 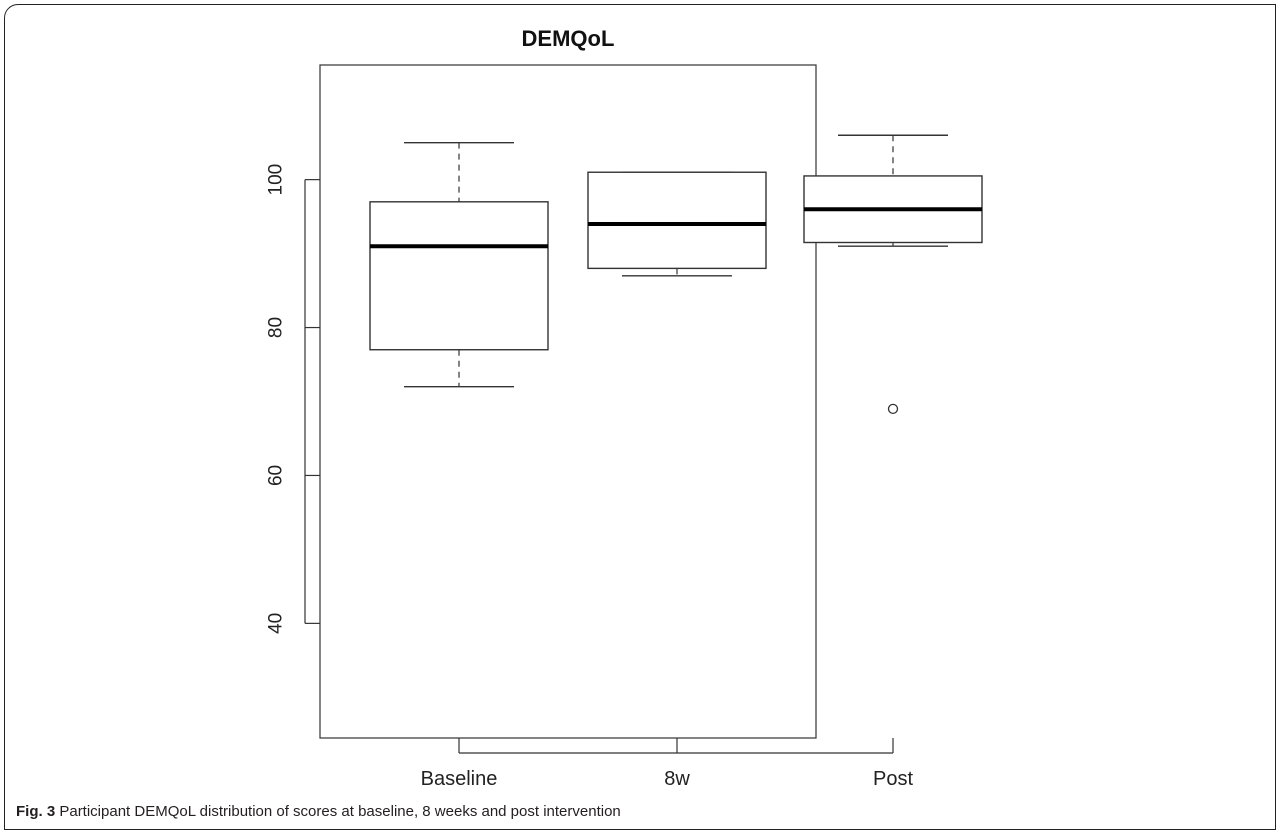 What do you see at coordinates (893, 779) in the screenshot?
I see `x-tick-label: Post` at bounding box center [893, 779].